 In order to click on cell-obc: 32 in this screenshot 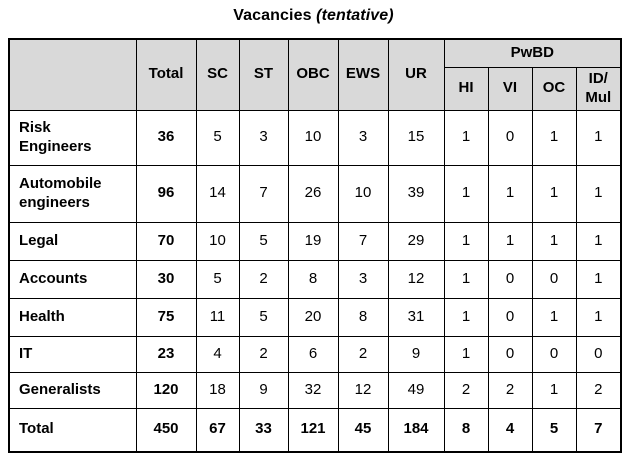, I will do `click(313, 390)`.